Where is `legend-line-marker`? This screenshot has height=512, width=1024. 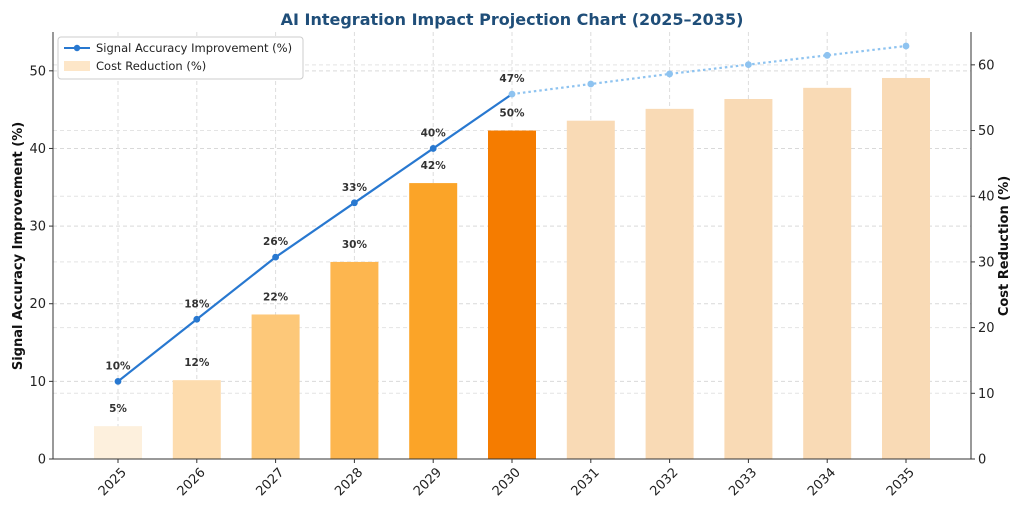
legend-line-marker is located at coordinates (77, 48).